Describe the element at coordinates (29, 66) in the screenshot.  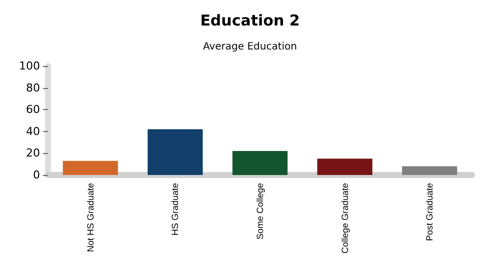
I see `y-tick-label: 100` at that location.